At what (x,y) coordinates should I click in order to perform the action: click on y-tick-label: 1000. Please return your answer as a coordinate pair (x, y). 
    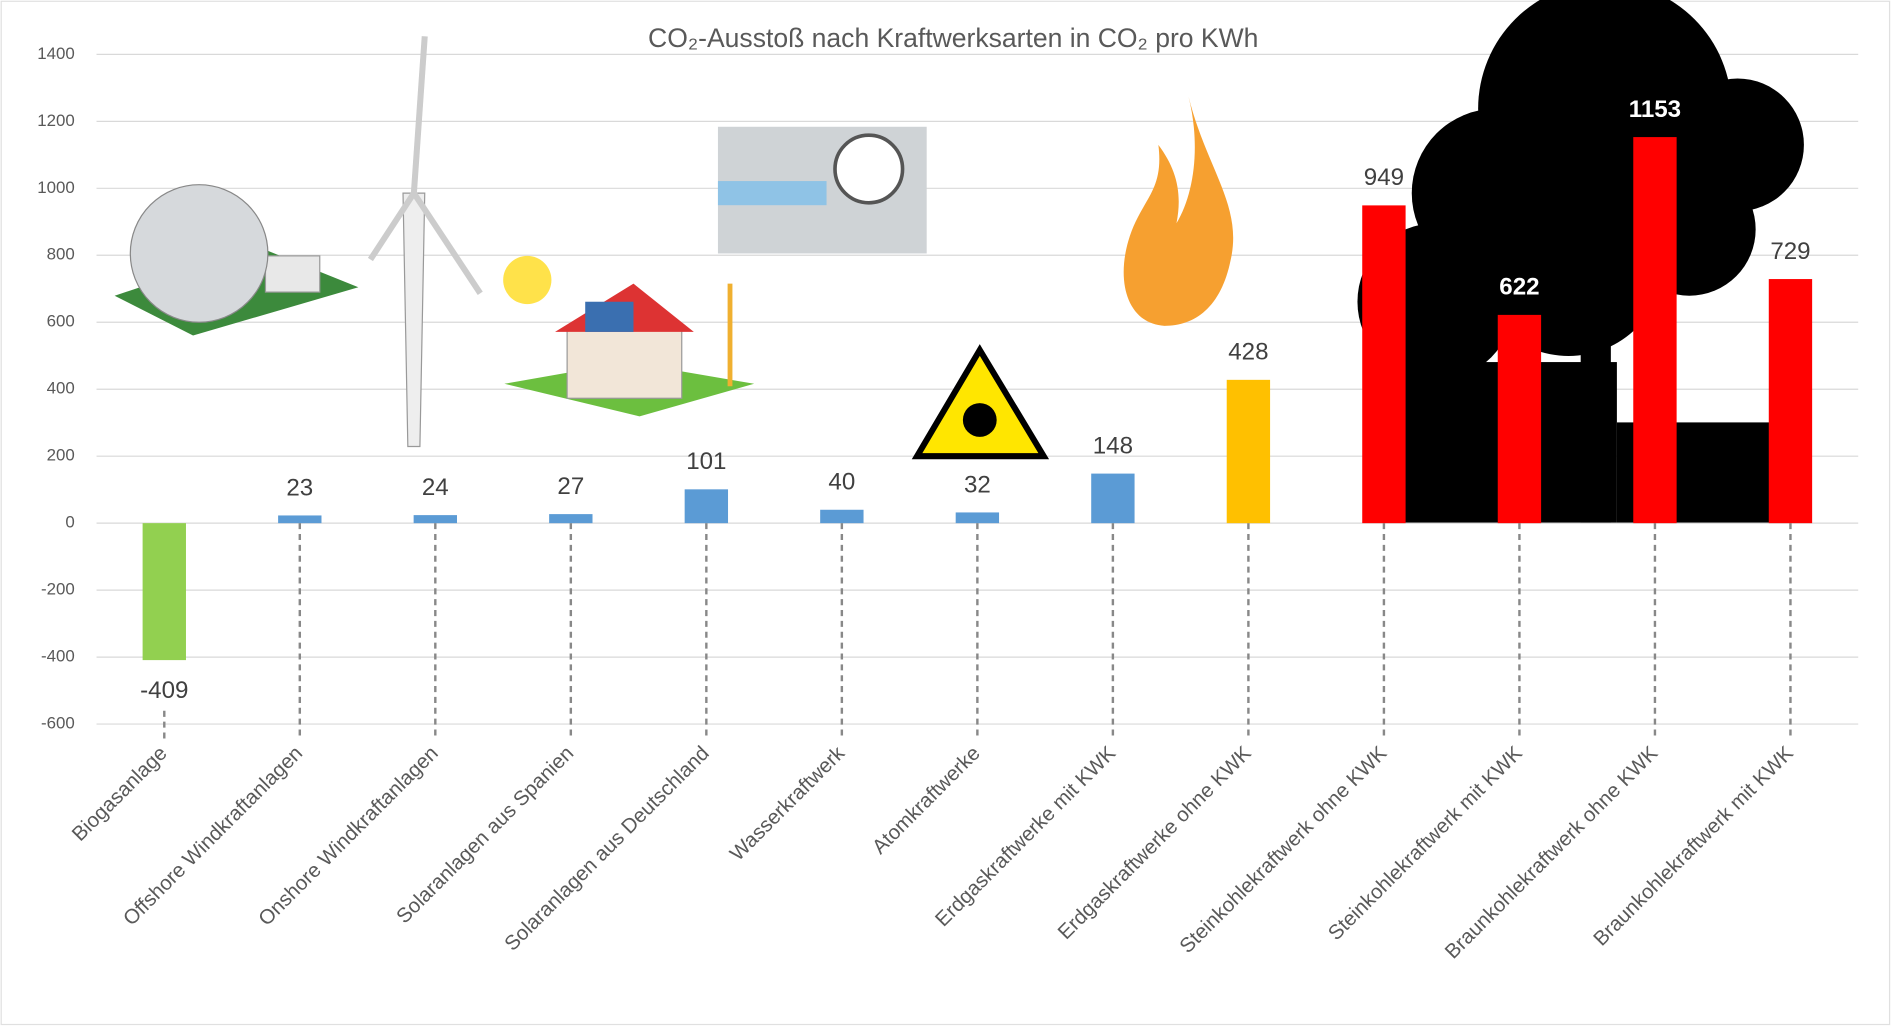
    Looking at the image, I should click on (56, 187).